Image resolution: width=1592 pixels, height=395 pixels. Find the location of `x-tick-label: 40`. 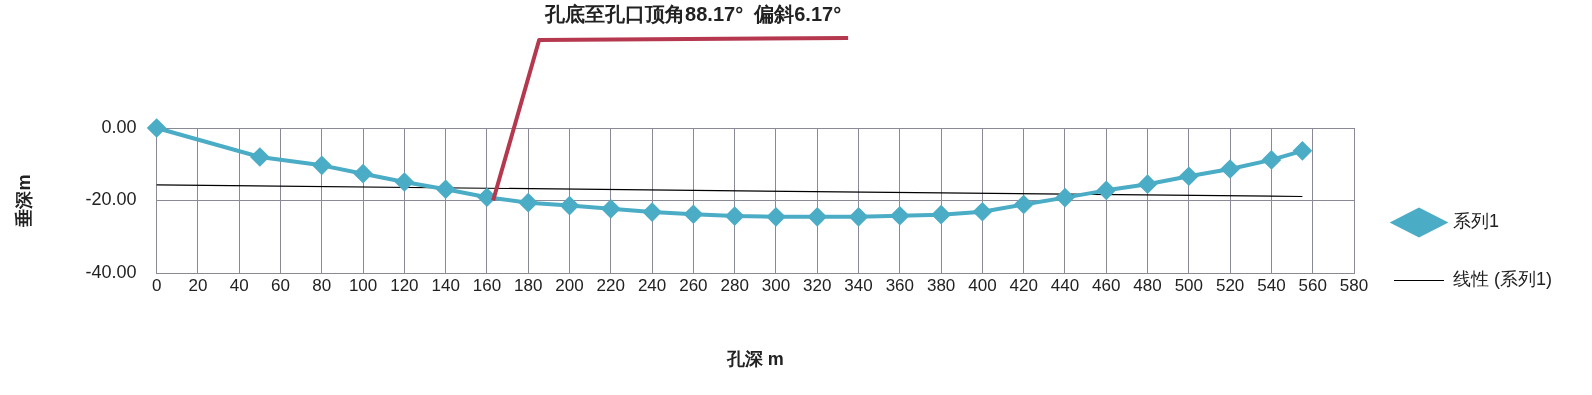

x-tick-label: 40 is located at coordinates (239, 285).